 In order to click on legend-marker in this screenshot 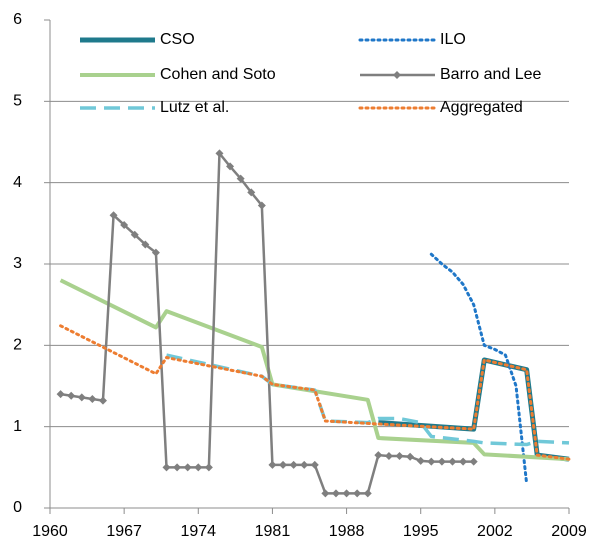, I will do `click(397, 75)`.